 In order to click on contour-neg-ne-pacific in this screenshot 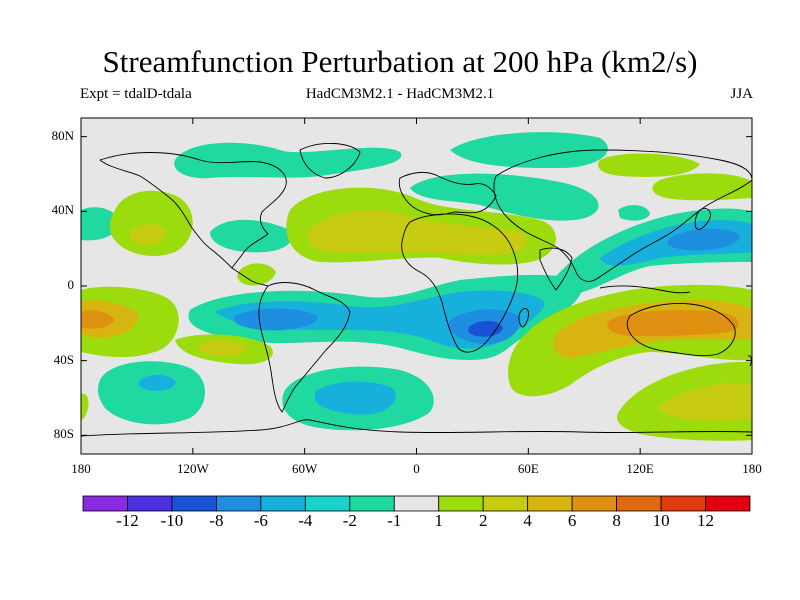, I will do `click(100, 224)`.